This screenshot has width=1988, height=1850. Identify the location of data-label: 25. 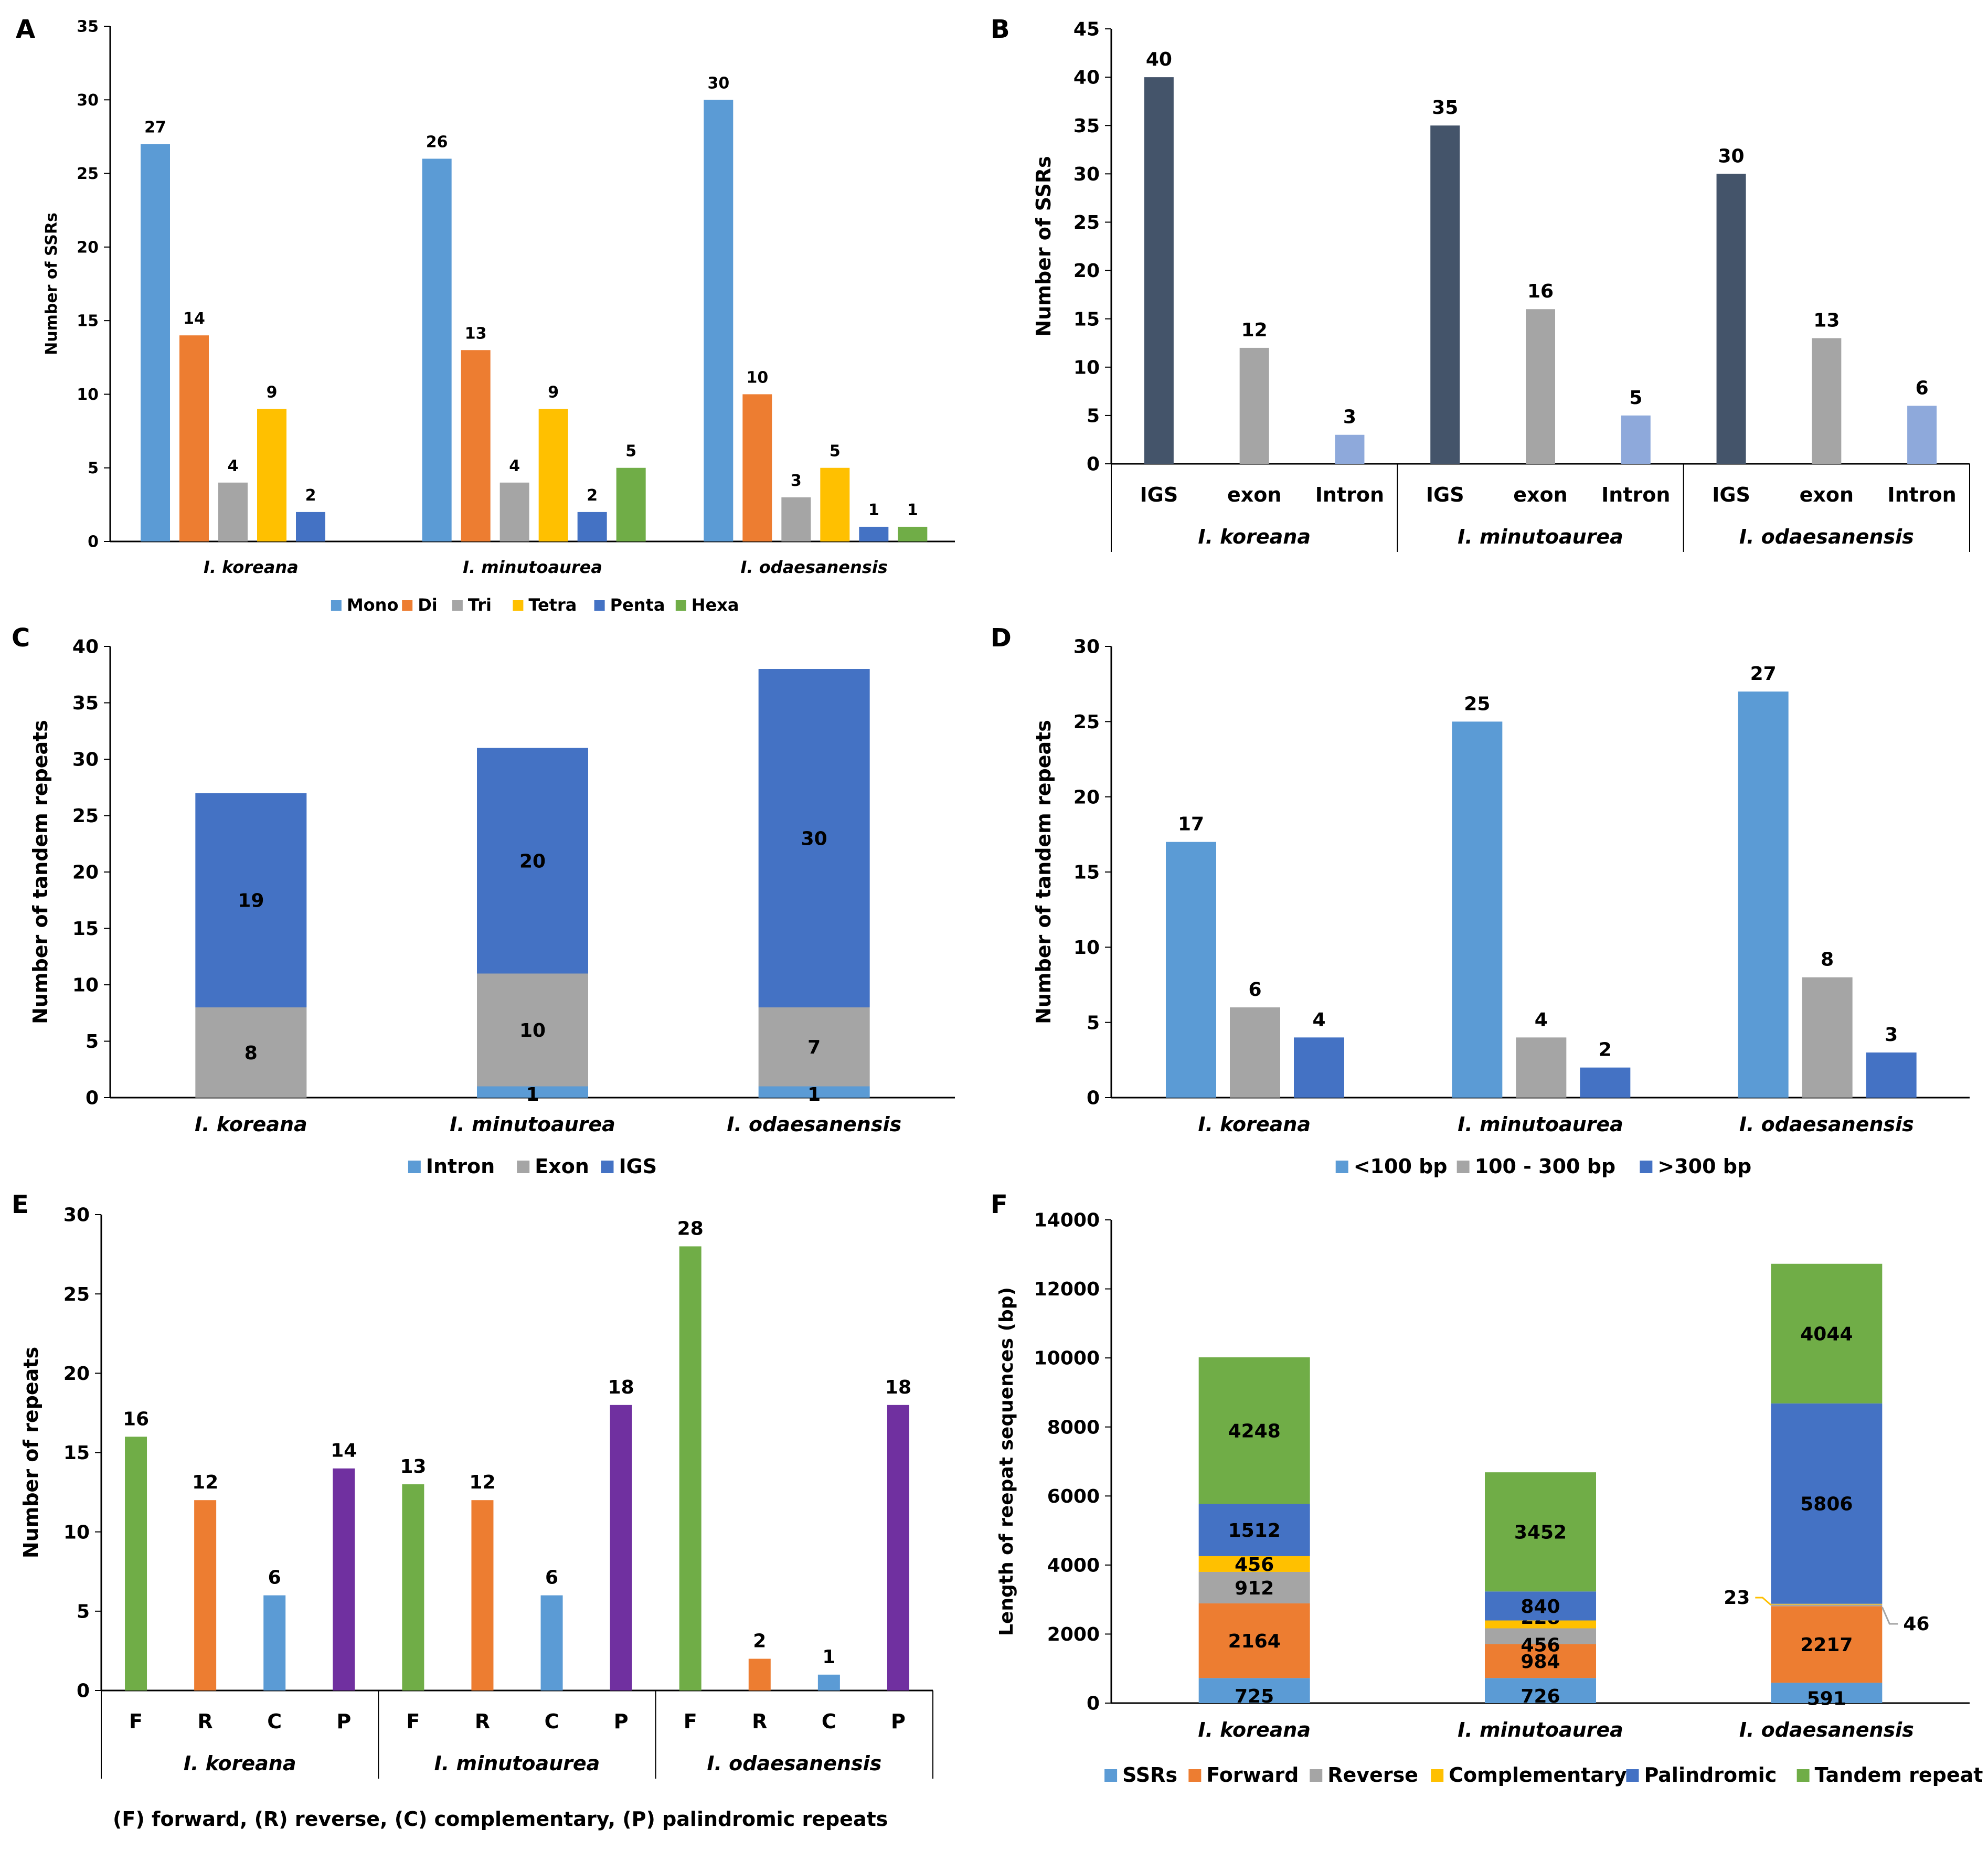
(1477, 704).